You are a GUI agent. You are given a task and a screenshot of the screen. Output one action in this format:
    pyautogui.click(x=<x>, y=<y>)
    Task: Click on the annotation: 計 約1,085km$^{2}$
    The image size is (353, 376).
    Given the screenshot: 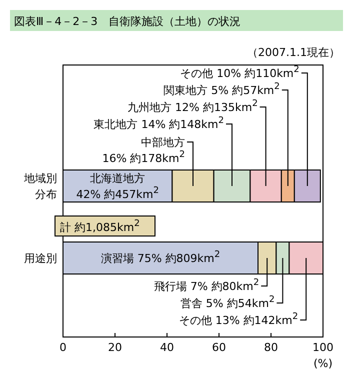 What is the action you would take?
    pyautogui.click(x=100, y=226)
    